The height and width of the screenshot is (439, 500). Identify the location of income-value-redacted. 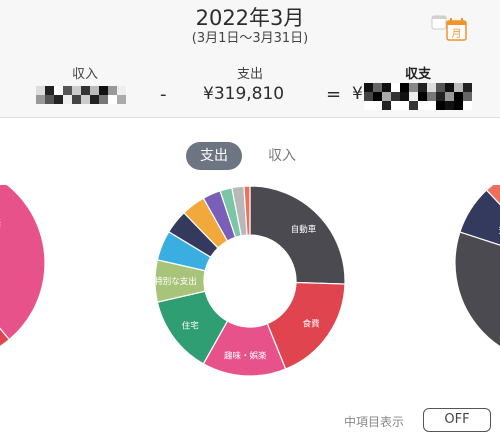
(81, 95).